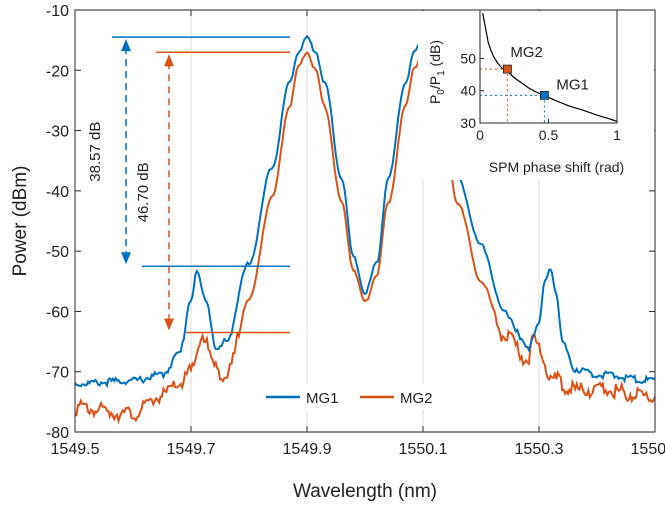  What do you see at coordinates (191, 449) in the screenshot?
I see `x-tick-label: 1549.7` at bounding box center [191, 449].